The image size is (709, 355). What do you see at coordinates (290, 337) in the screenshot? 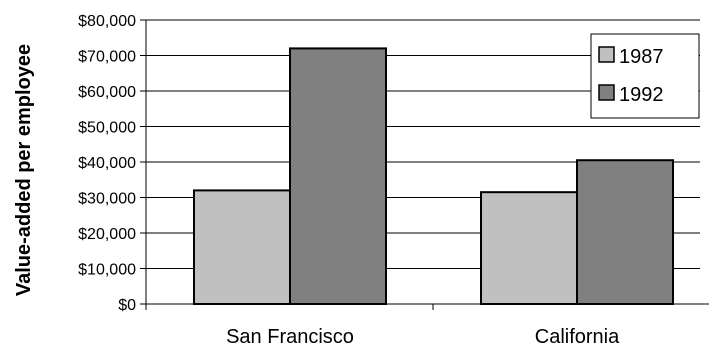
I see `x-category-label: San Francisco` at bounding box center [290, 337].